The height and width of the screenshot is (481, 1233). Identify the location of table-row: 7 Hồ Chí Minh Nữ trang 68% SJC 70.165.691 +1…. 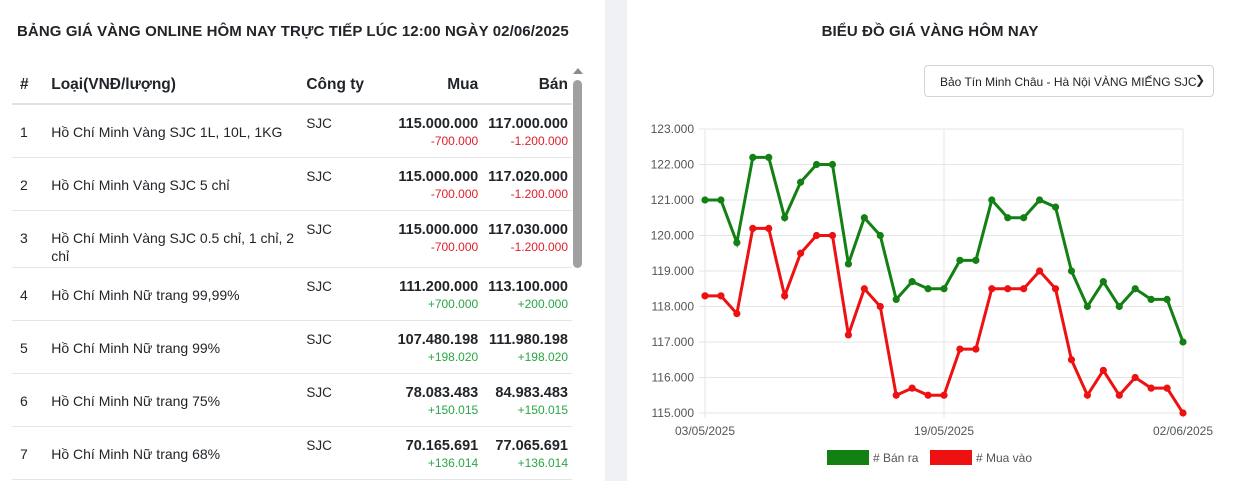
(292, 453).